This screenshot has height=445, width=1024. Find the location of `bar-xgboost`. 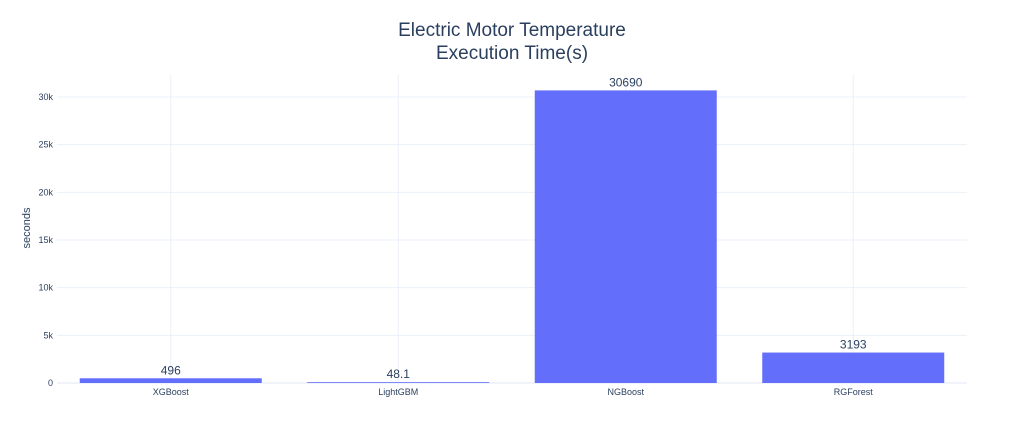

bar-xgboost is located at coordinates (170, 380).